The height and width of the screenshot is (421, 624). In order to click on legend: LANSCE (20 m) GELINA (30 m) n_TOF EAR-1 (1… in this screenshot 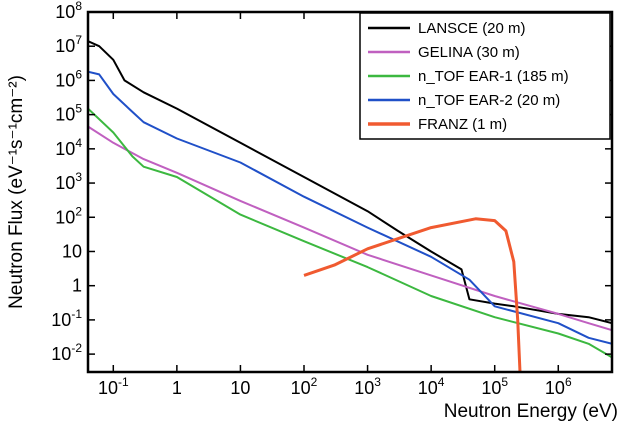, I will do `click(485, 76)`.